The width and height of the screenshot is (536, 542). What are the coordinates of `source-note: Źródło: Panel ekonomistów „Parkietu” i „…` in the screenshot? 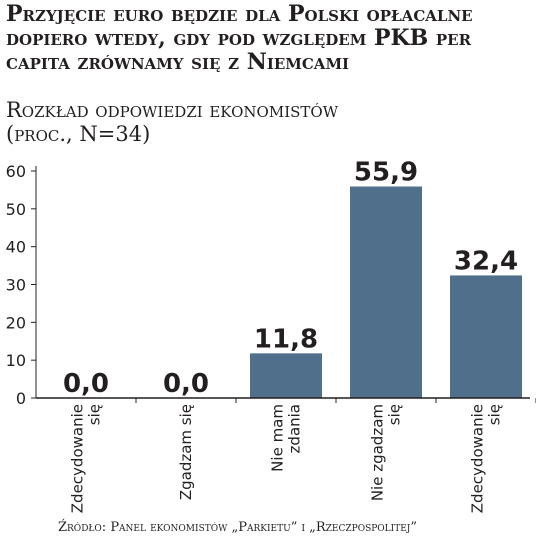 It's located at (238, 527).